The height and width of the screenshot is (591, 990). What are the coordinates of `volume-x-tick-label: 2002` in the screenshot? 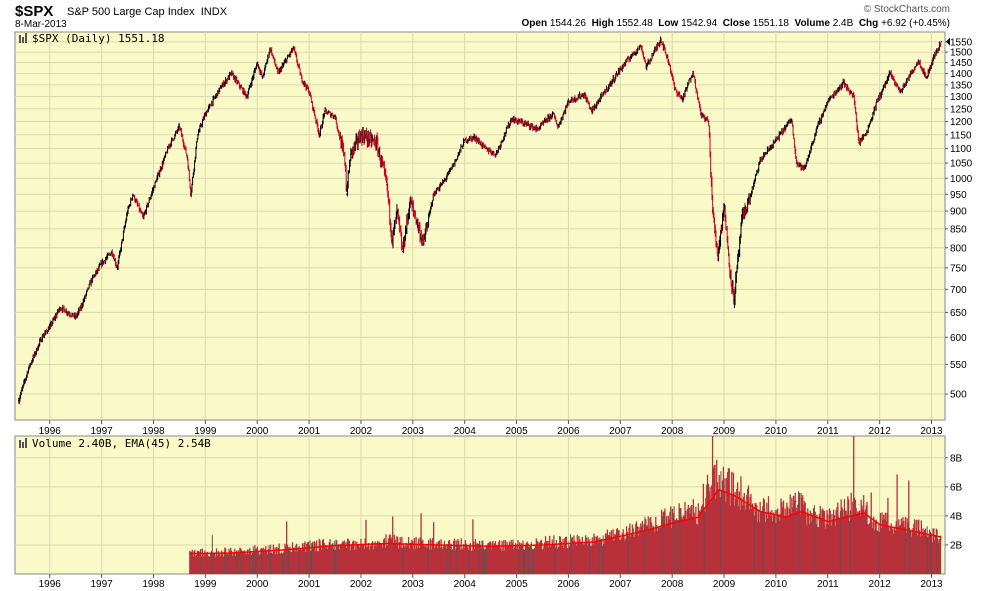 It's located at (361, 584).